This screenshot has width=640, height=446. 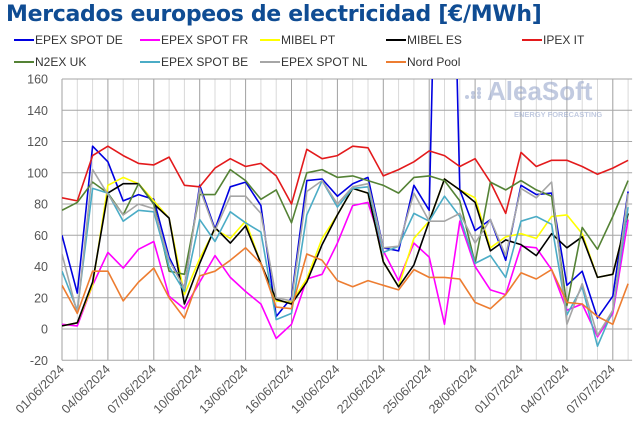 What do you see at coordinates (204, 62) in the screenshot?
I see `legend-label: EPEX SPOT BE` at bounding box center [204, 62].